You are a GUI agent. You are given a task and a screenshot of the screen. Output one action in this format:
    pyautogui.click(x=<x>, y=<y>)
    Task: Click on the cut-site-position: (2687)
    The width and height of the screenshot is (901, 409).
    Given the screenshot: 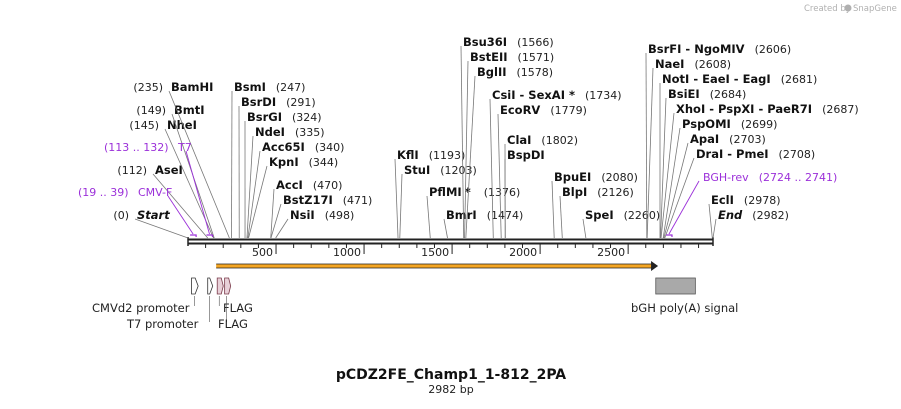 What is the action you would take?
    pyautogui.click(x=840, y=109)
    